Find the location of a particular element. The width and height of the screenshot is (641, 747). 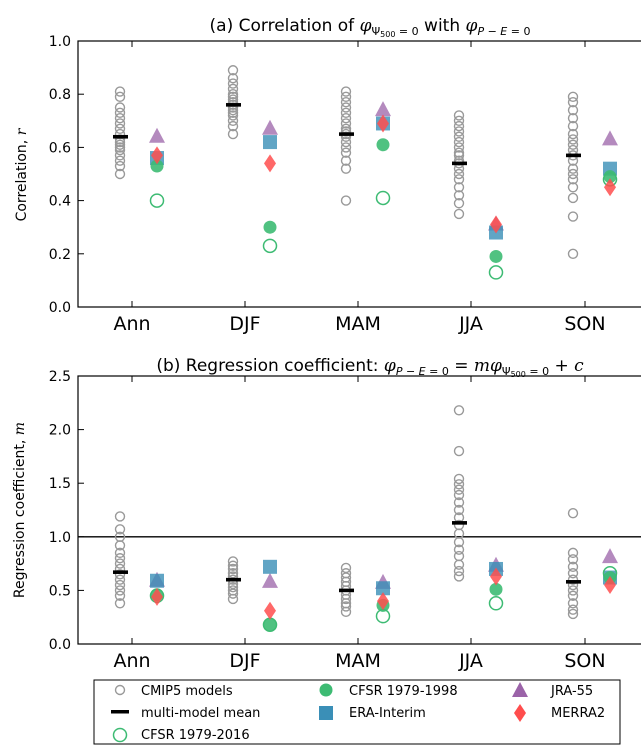

legend-mean-marker is located at coordinates (120, 712).